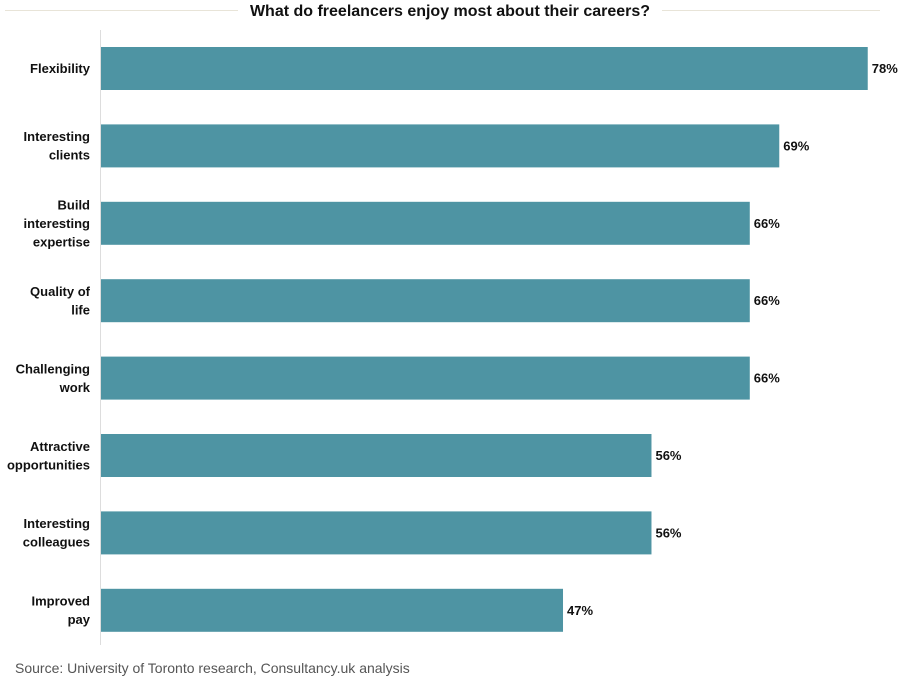  I want to click on category-label: work, so click(75, 387).